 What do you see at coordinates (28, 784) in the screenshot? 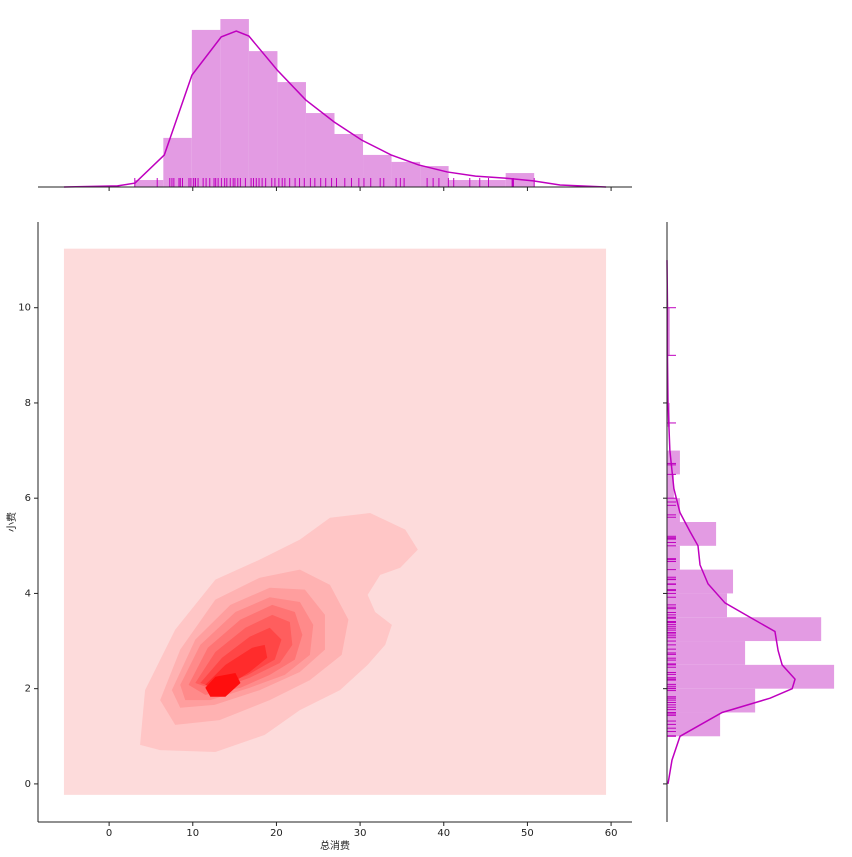
I see `y-tick-label: 0` at bounding box center [28, 784].